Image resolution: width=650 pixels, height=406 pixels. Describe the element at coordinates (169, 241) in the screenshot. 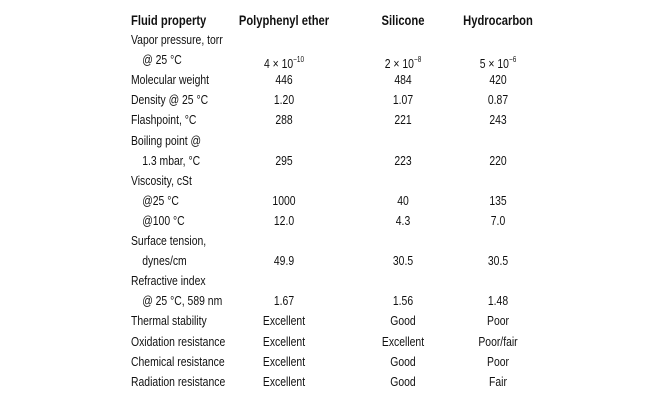

I see `row-label: Surface tension,` at that location.